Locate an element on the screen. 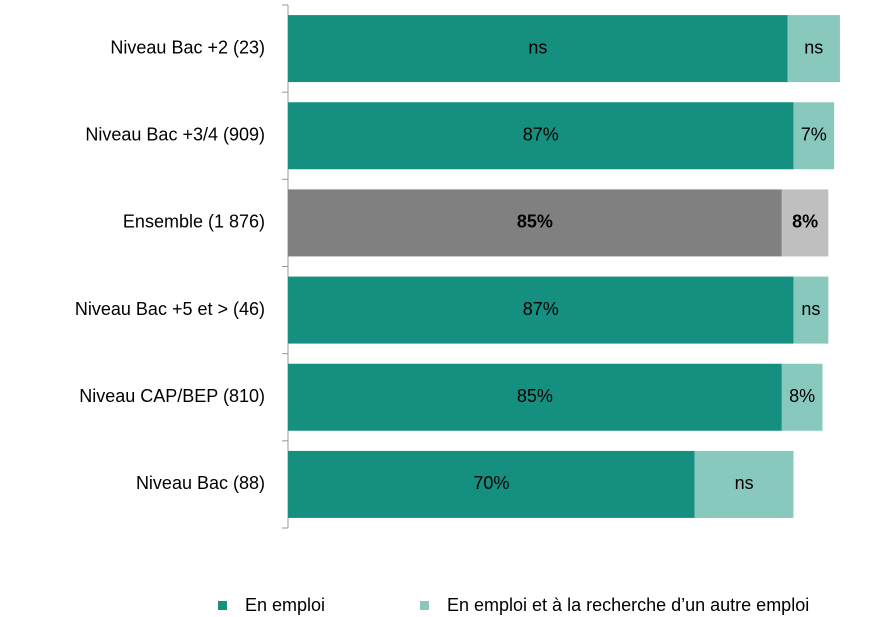 Image resolution: width=891 pixels, height=617 pixels. y-tick-label: Niveau Bac (88) is located at coordinates (200, 483).